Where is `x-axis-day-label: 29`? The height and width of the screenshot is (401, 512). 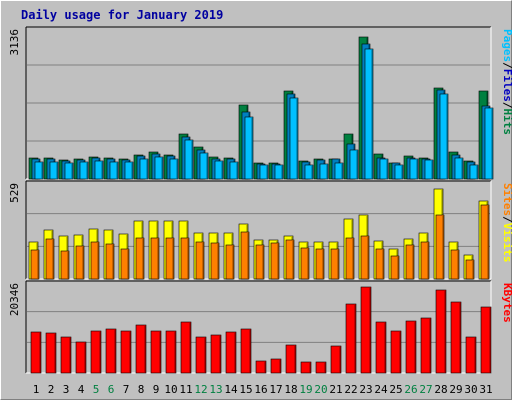 x-axis-day-label: 29 is located at coordinates (455, 389).